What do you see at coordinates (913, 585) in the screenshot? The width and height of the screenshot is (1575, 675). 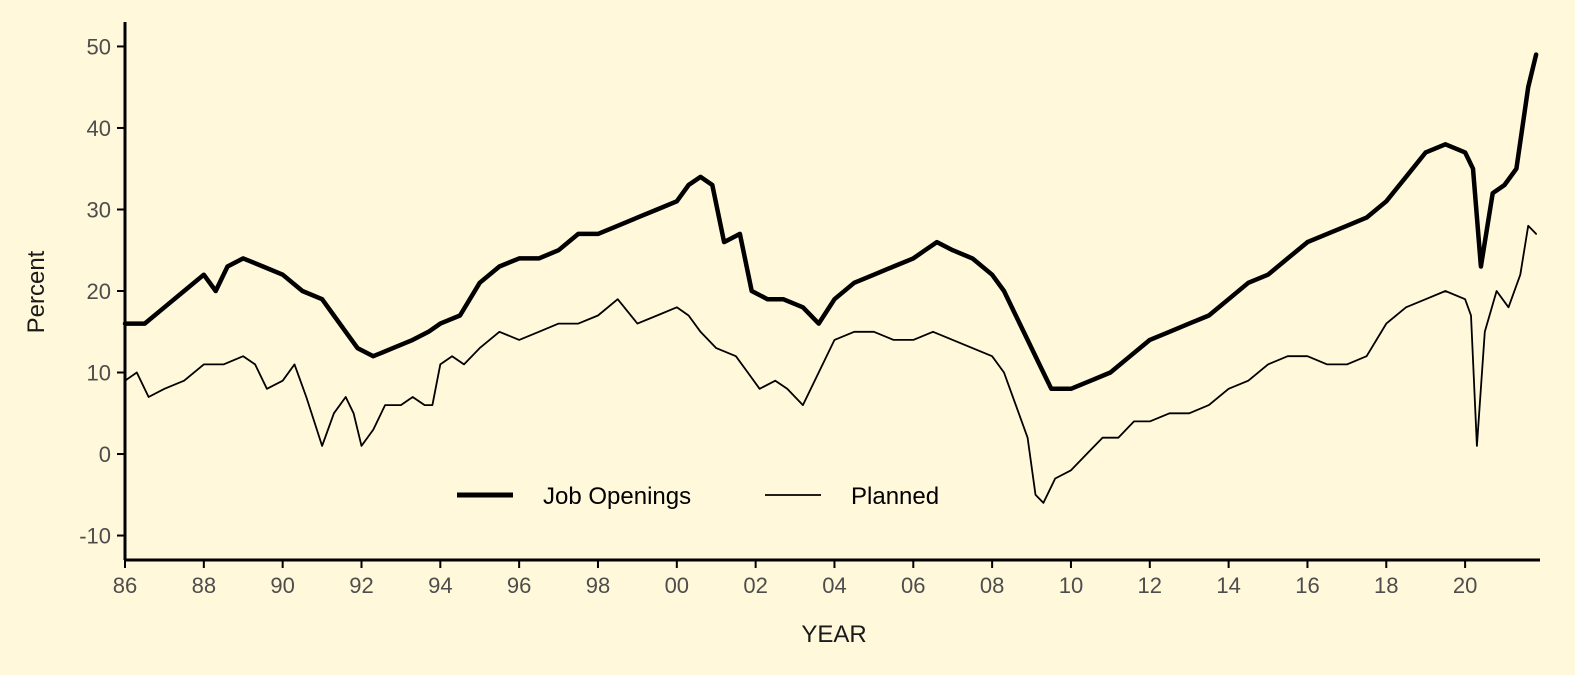 I see `x-tick-label: 06` at bounding box center [913, 585].